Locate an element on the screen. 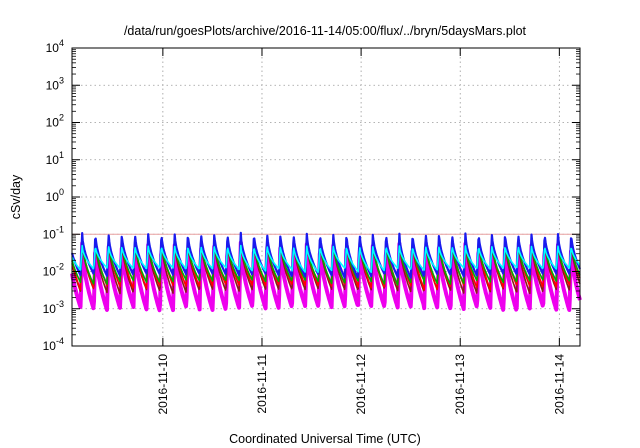 The height and width of the screenshot is (448, 640). y-tick-label: 10³ is located at coordinates (55, 83).